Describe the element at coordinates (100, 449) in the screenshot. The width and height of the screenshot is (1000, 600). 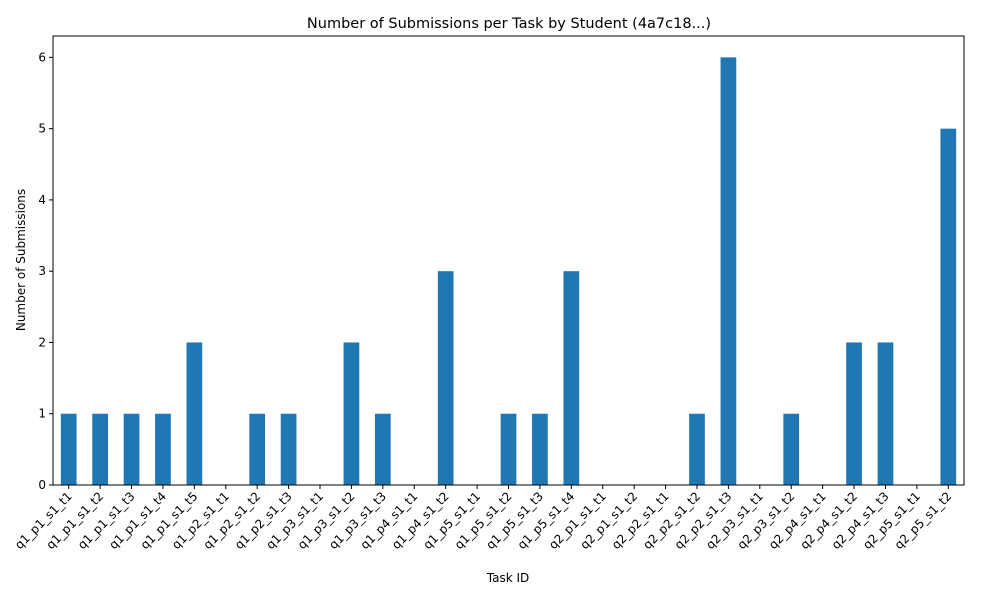
I see `bar-q1_p1_s1_t2` at that location.